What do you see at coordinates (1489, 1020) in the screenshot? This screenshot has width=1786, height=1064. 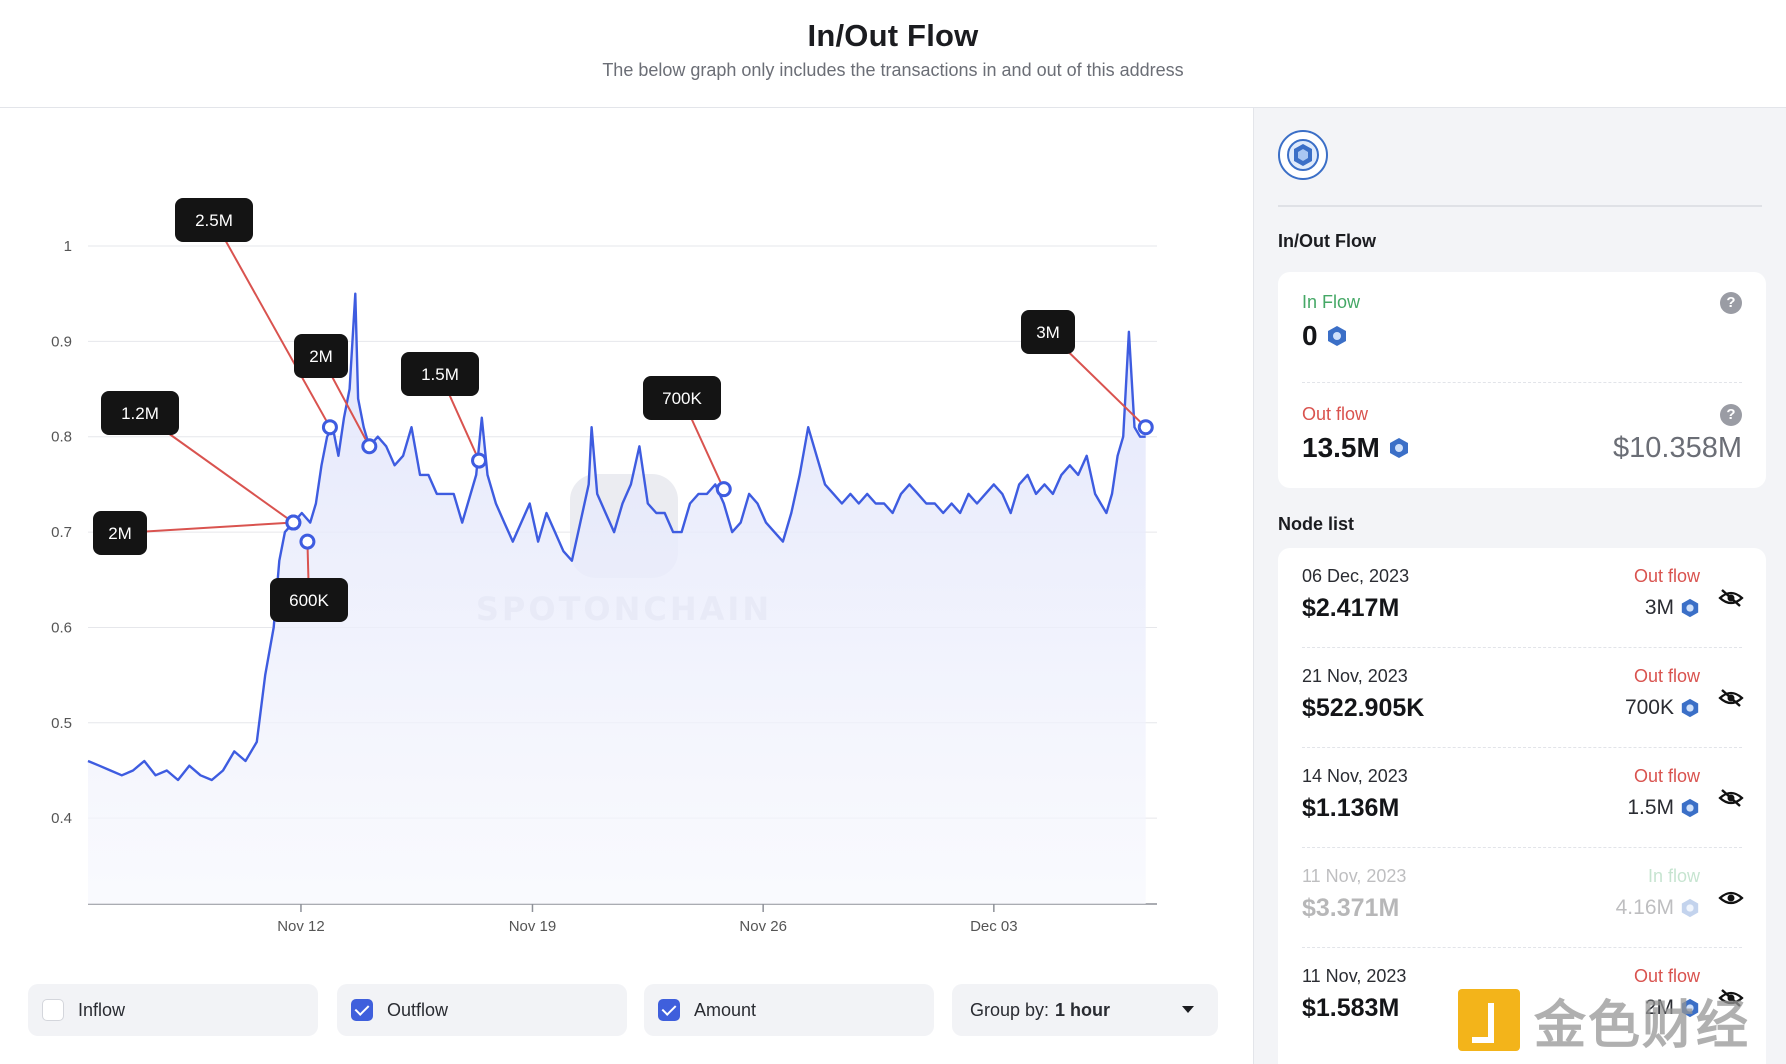 I see `watermark-logo-icon` at bounding box center [1489, 1020].